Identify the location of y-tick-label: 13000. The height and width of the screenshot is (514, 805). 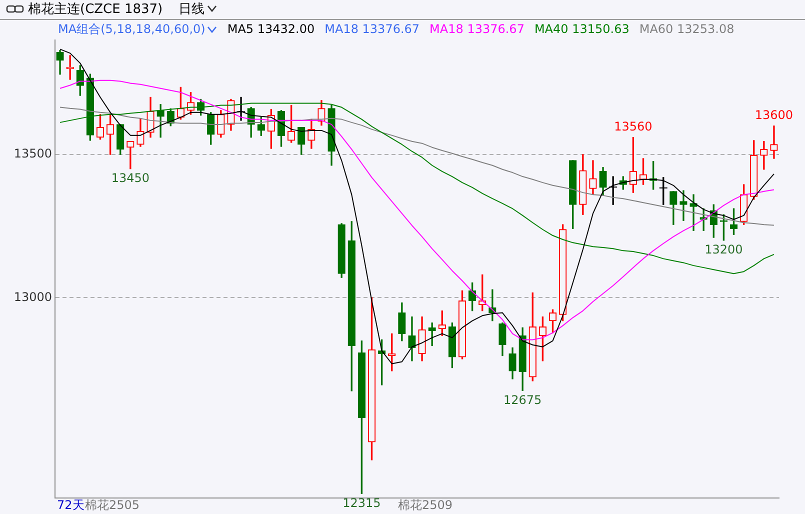
(33, 297).